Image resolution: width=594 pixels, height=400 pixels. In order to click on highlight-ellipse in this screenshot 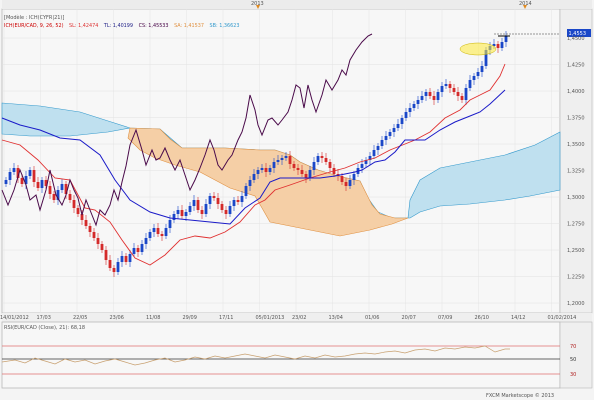, I will do `click(478, 49)`.